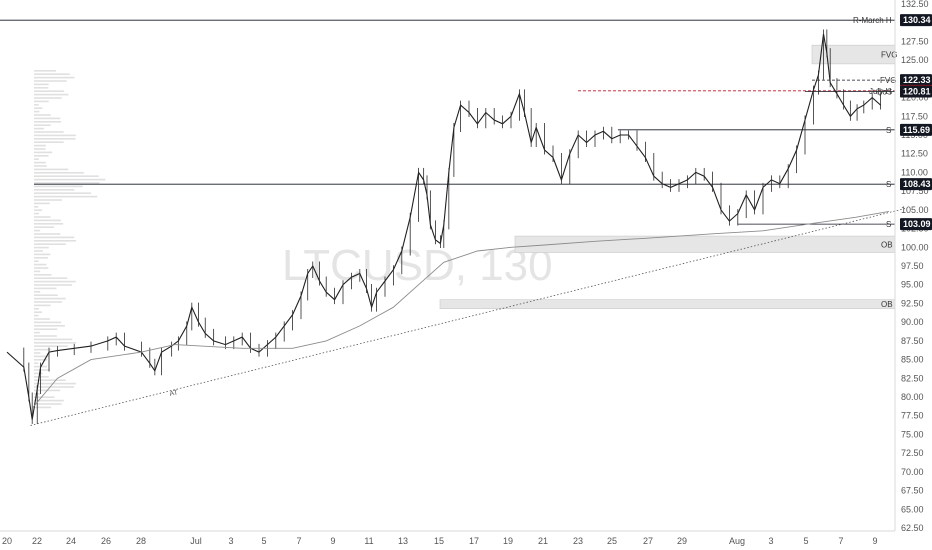 The width and height of the screenshot is (932, 550). Describe the element at coordinates (914, 172) in the screenshot. I see `y-tick-label: 110.00` at that location.